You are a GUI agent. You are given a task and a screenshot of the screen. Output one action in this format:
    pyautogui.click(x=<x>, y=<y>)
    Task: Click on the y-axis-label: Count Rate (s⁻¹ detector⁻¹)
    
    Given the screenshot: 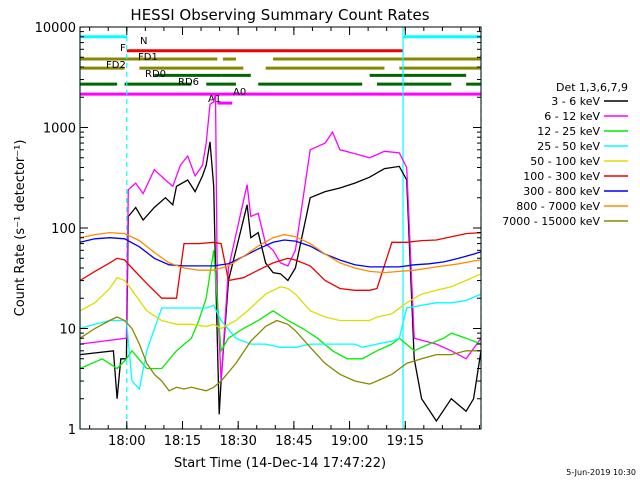 What is the action you would take?
    pyautogui.click(x=20, y=228)
    